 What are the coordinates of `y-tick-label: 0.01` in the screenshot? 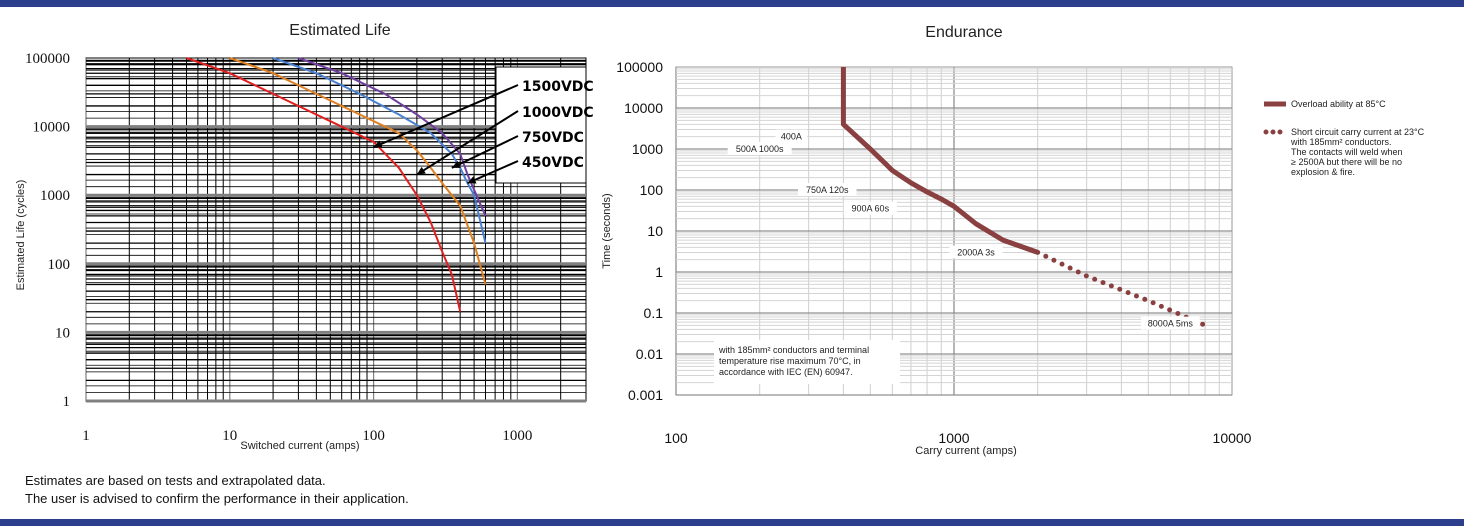 It's located at (649, 354).